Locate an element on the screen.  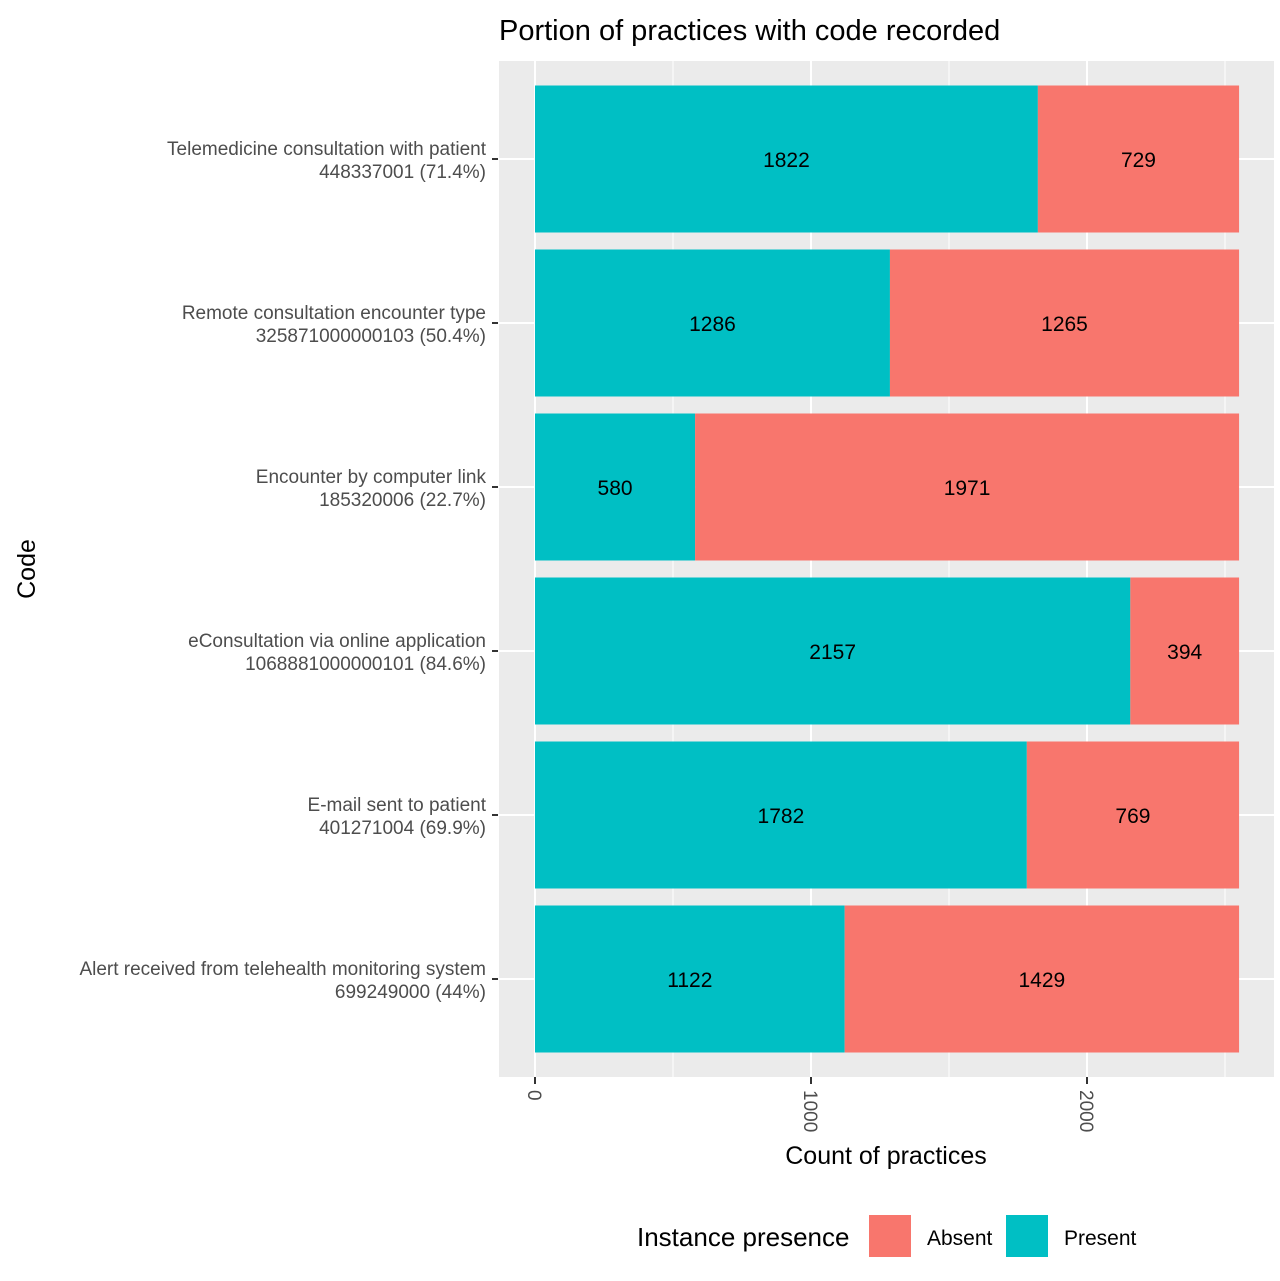
data-label-present: 2157 is located at coordinates (832, 652).